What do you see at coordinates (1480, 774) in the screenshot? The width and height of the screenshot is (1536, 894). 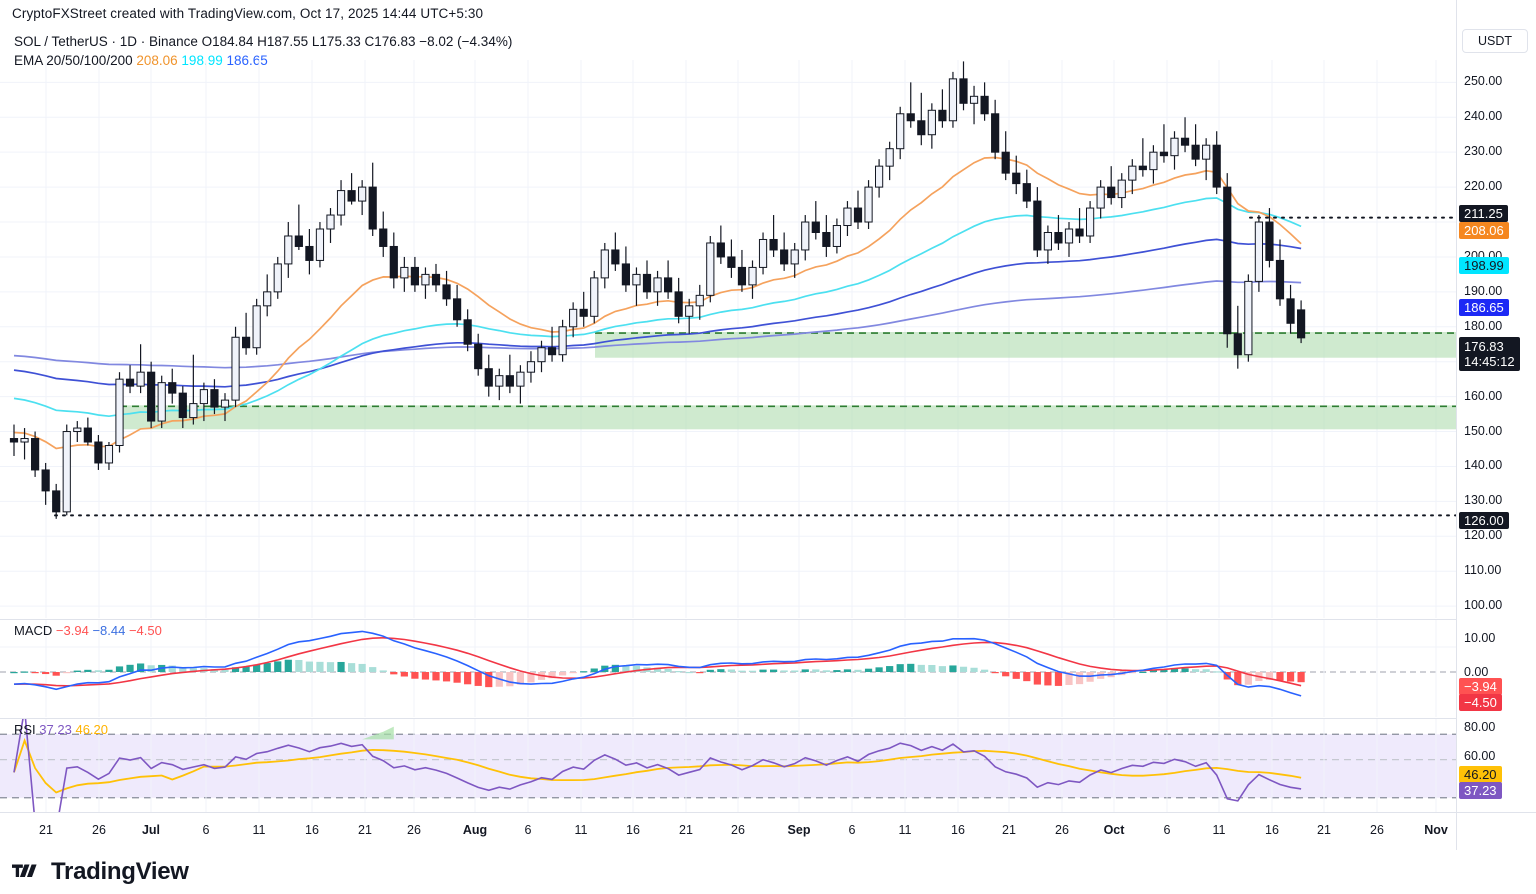 I see `rsi-ma-value: 46.20` at bounding box center [1480, 774].